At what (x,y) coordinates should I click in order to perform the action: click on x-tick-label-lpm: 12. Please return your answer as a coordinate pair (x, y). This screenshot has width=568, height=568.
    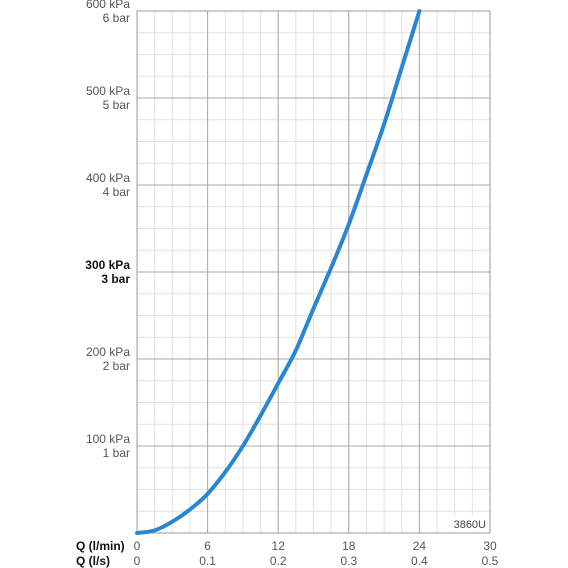
    Looking at the image, I should click on (279, 546).